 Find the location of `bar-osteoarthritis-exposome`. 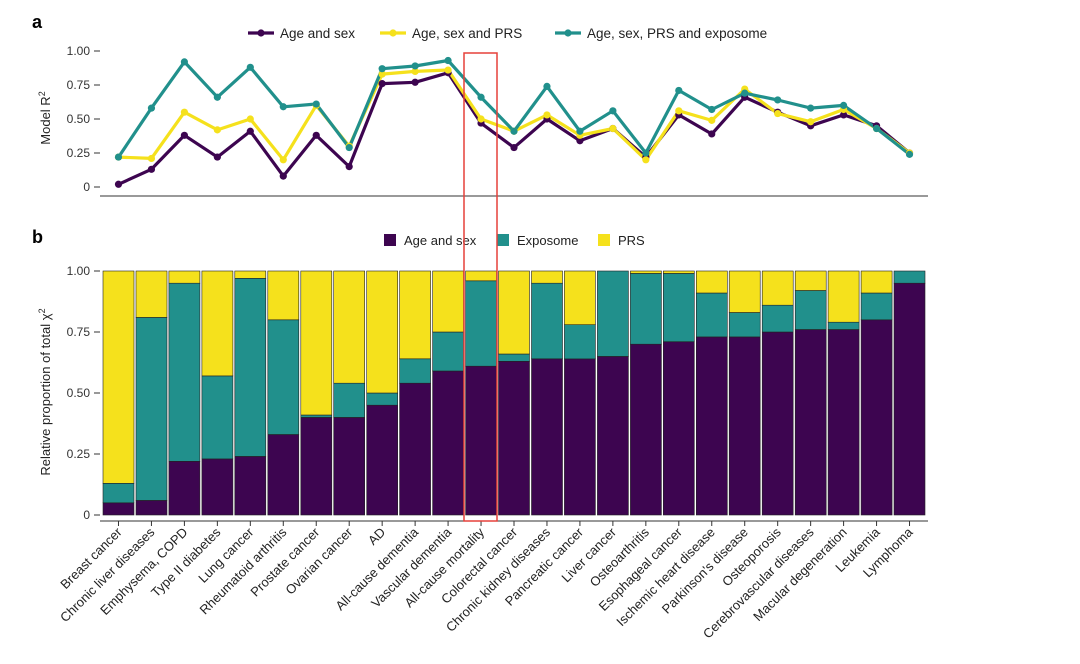

bar-osteoarthritis-exposome is located at coordinates (646, 309).